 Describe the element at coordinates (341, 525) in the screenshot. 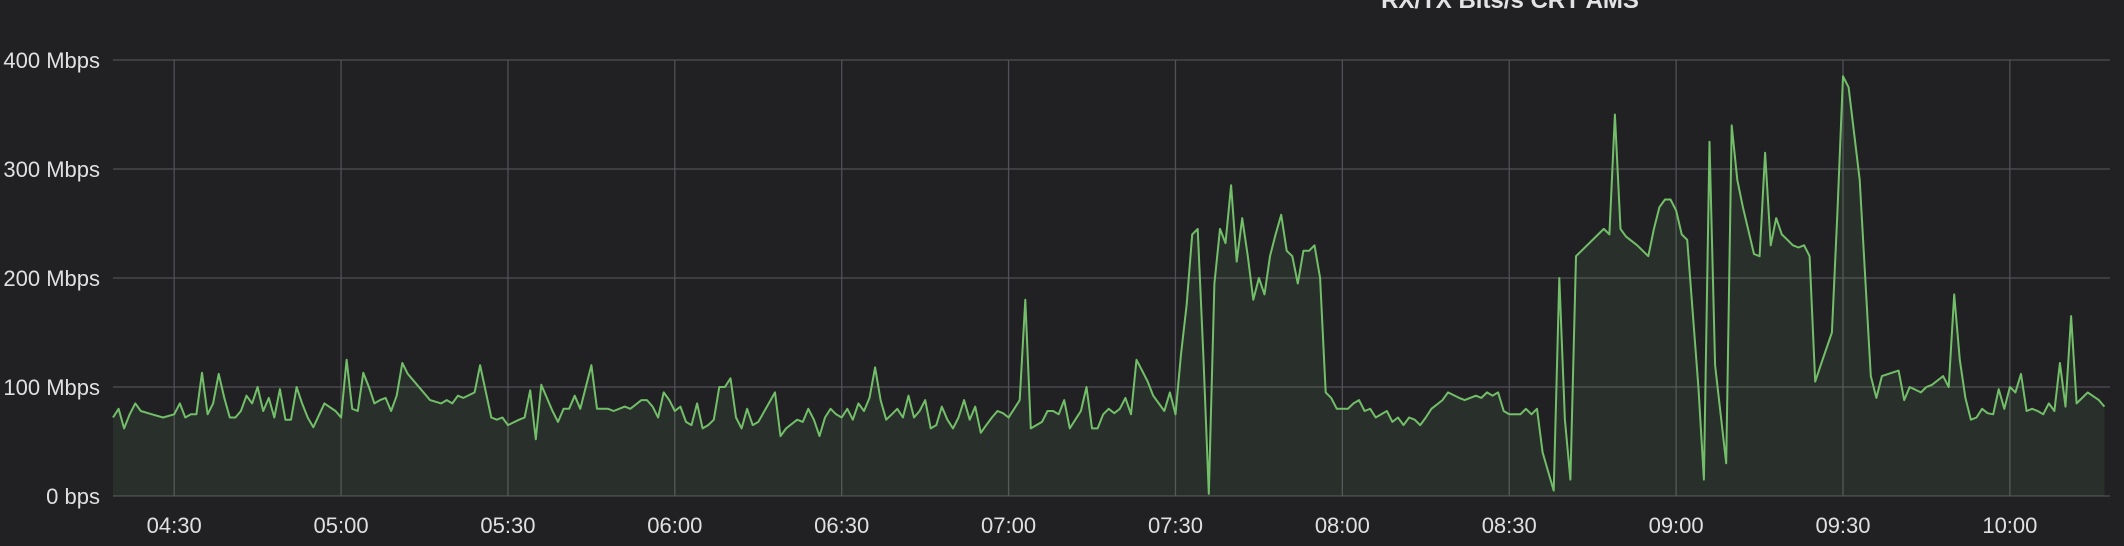

I see `x-tick-label: 05:00` at that location.